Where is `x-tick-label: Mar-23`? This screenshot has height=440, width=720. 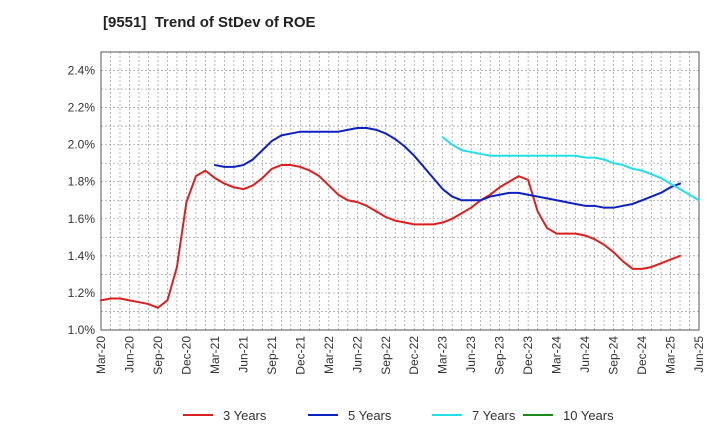
x-tick-label: Mar-23 is located at coordinates (443, 355).